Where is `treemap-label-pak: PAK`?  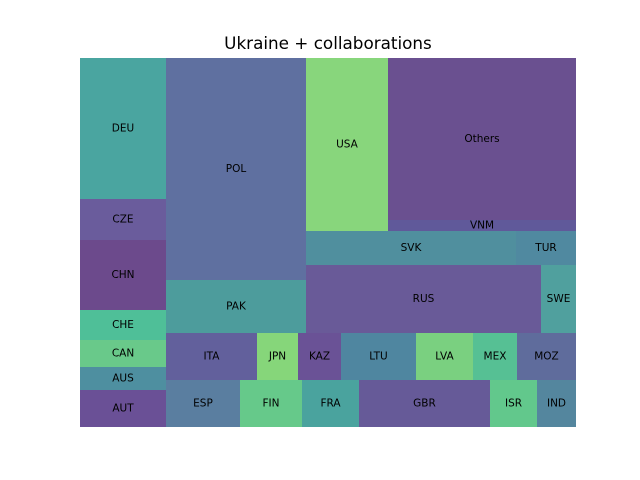 treemap-label-pak: PAK is located at coordinates (236, 307).